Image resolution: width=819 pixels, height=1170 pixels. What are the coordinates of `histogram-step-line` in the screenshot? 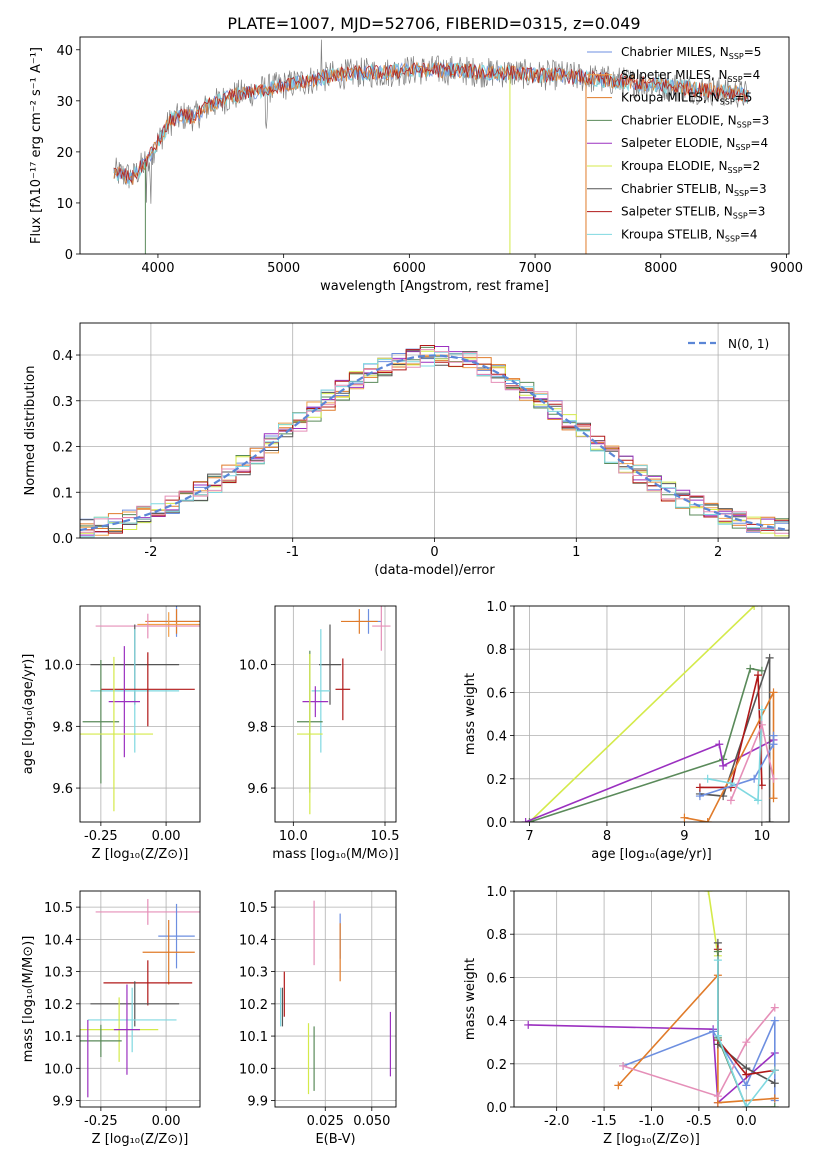 It's located at (434, 441).